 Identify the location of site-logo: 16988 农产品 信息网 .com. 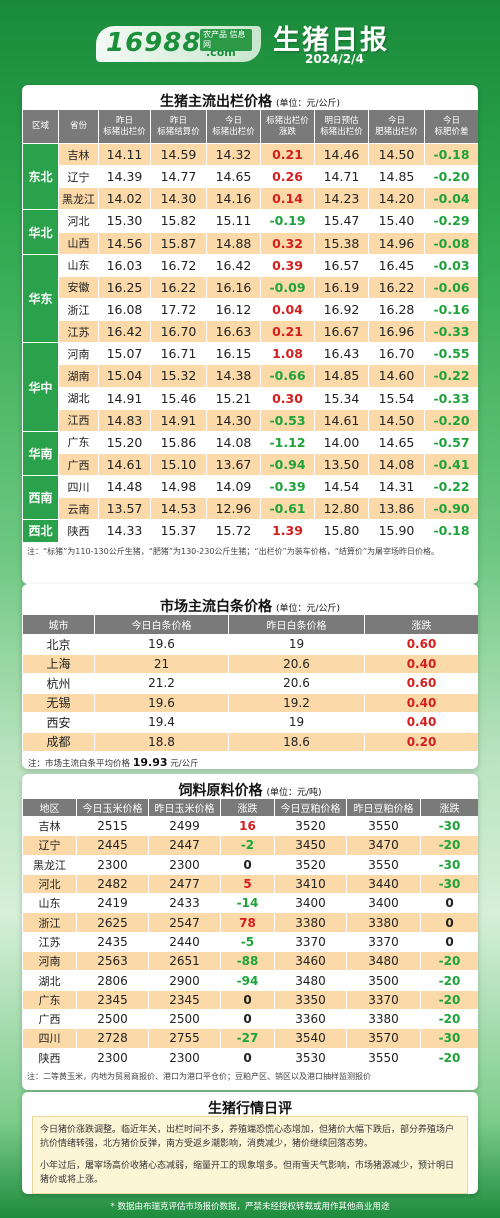
(178, 44).